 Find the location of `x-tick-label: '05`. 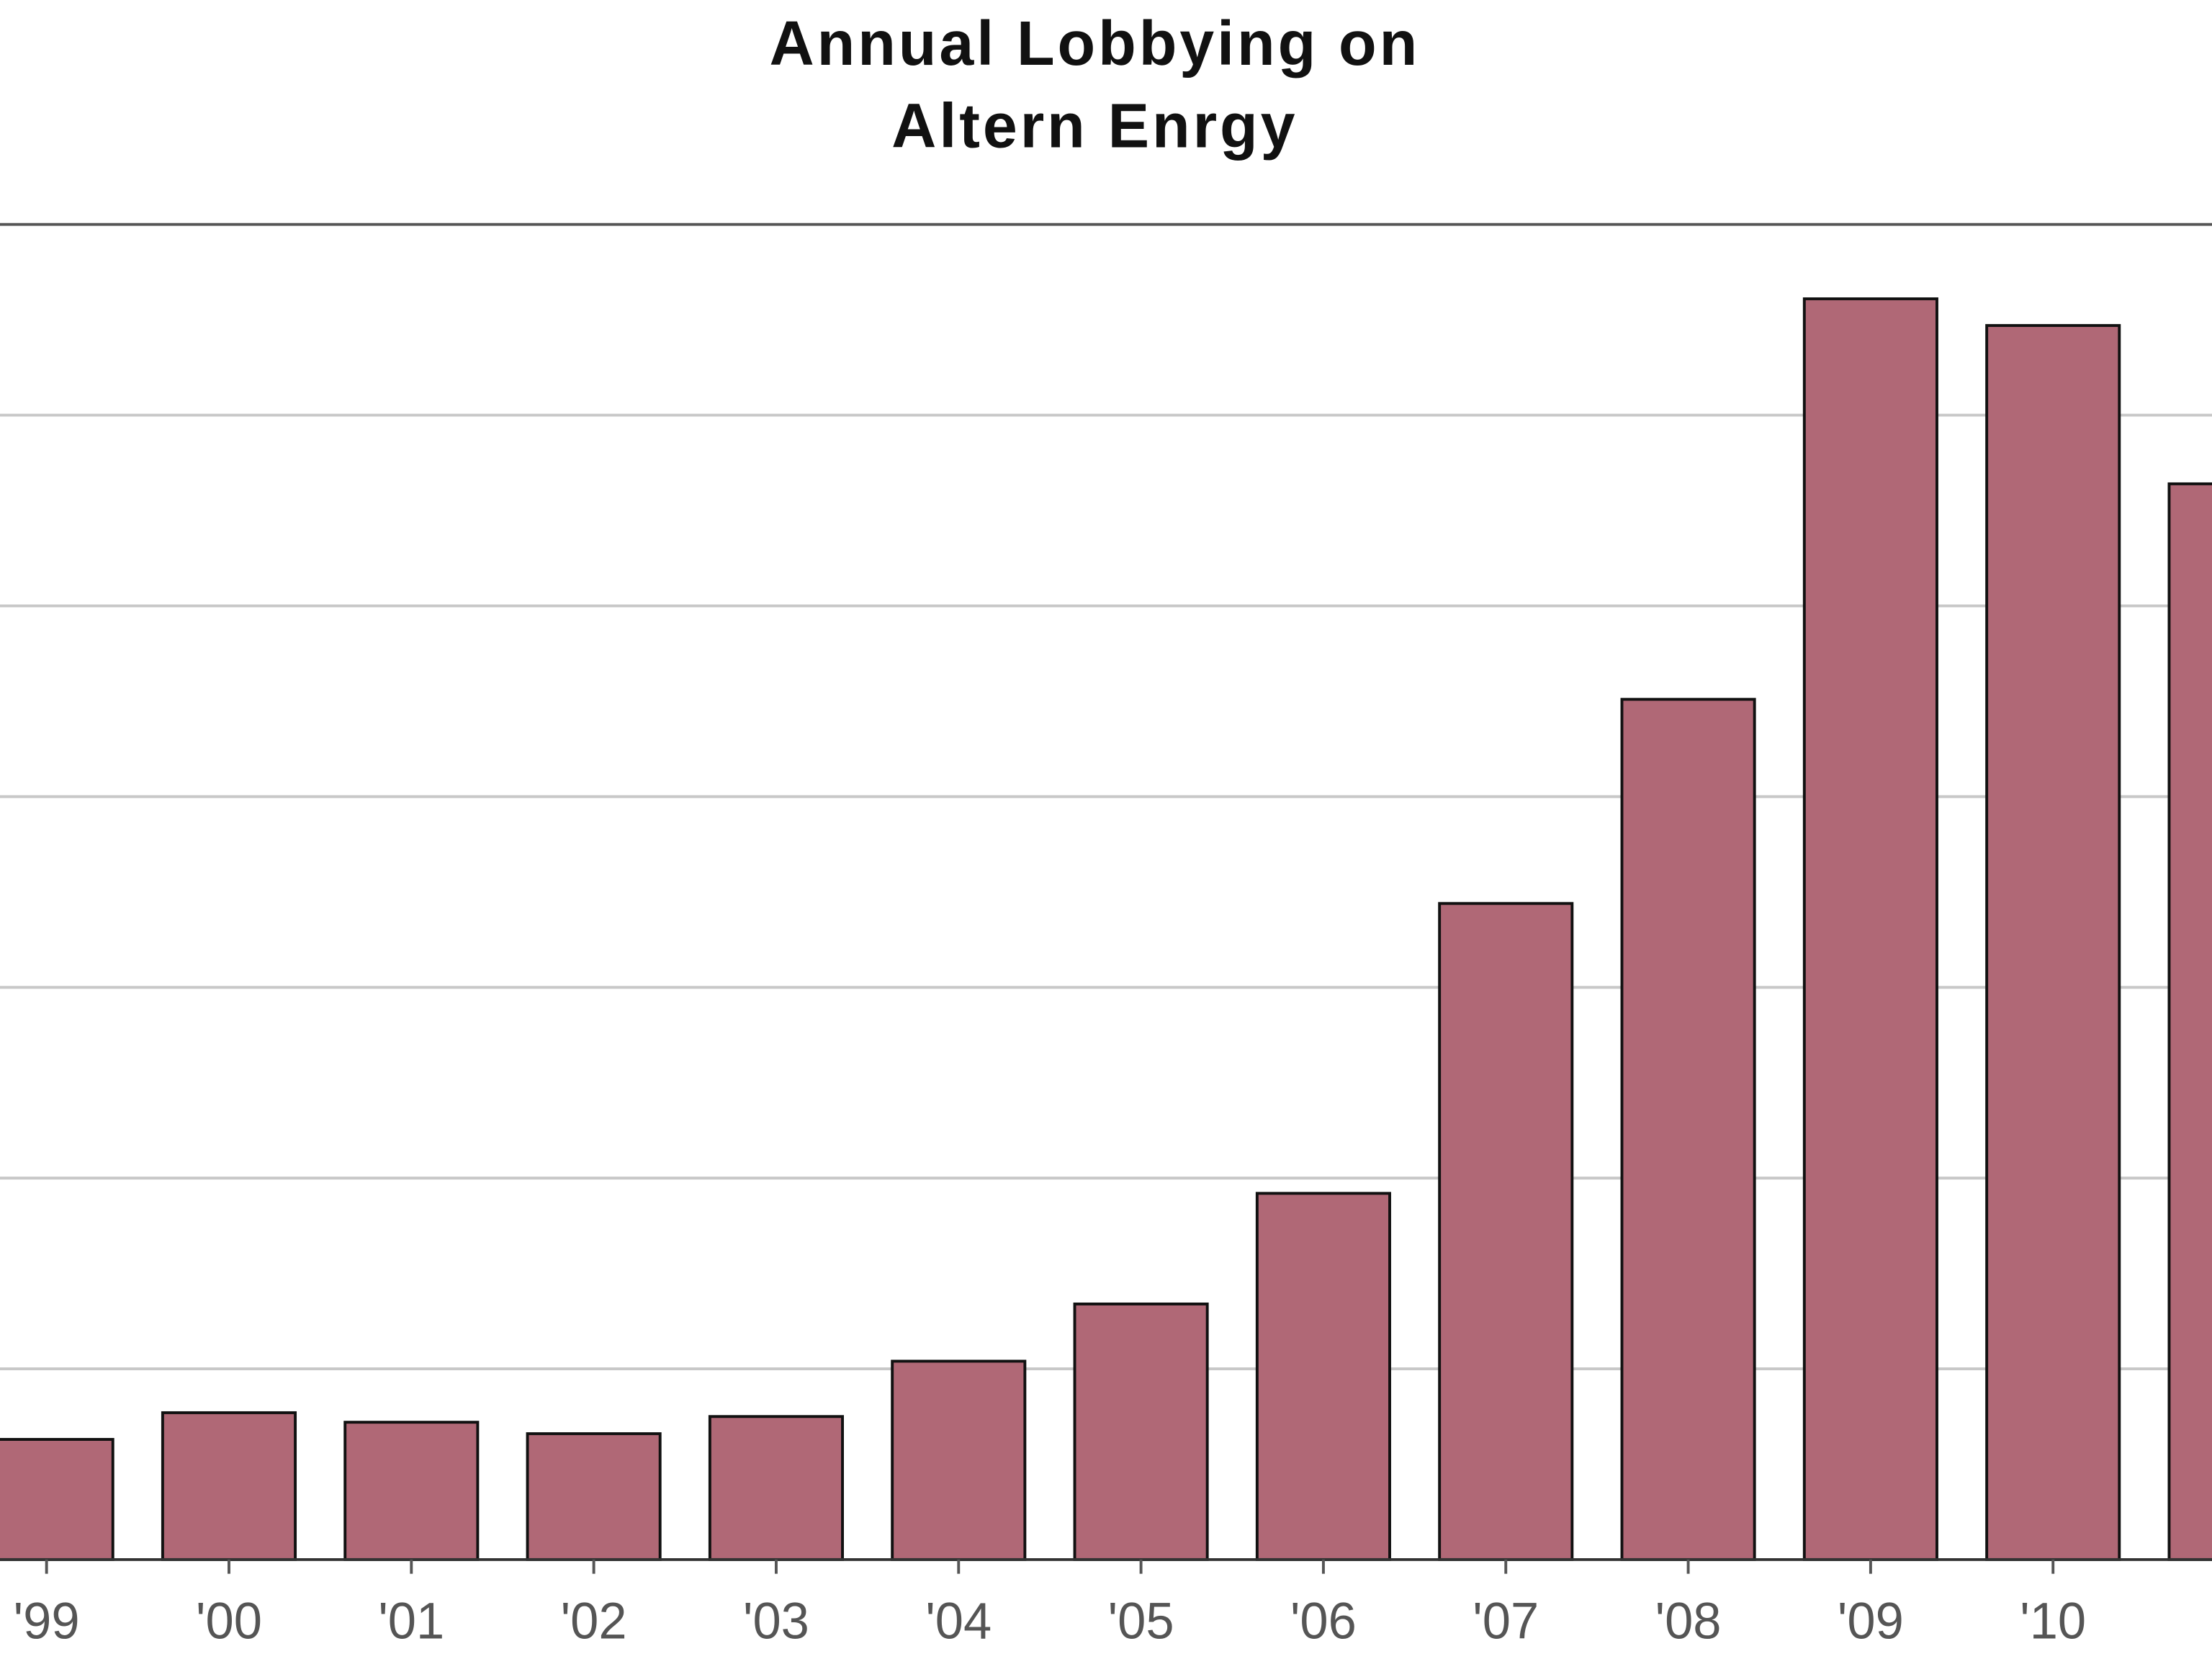

x-tick-label: '05 is located at coordinates (1141, 1620).